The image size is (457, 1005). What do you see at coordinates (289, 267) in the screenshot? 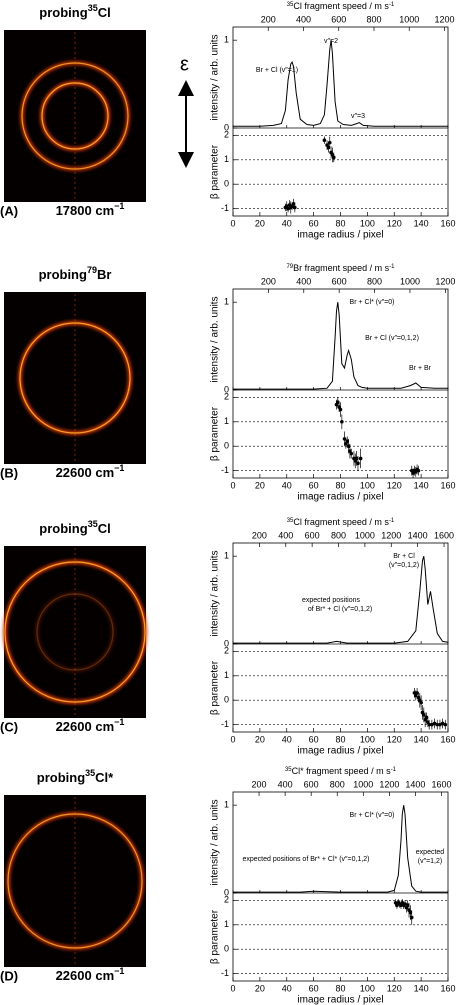
I see `text-part: 79` at bounding box center [289, 267].